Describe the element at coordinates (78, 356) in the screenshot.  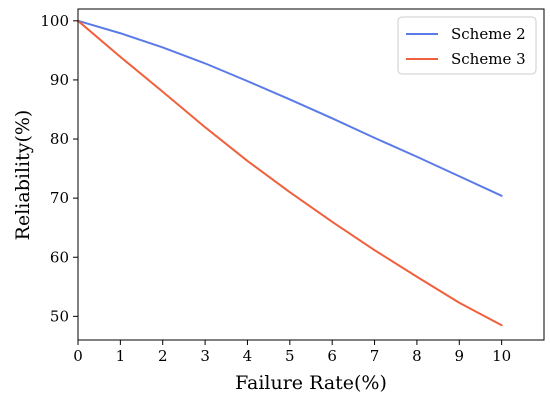
I see `x-tick-label-0: 0` at that location.